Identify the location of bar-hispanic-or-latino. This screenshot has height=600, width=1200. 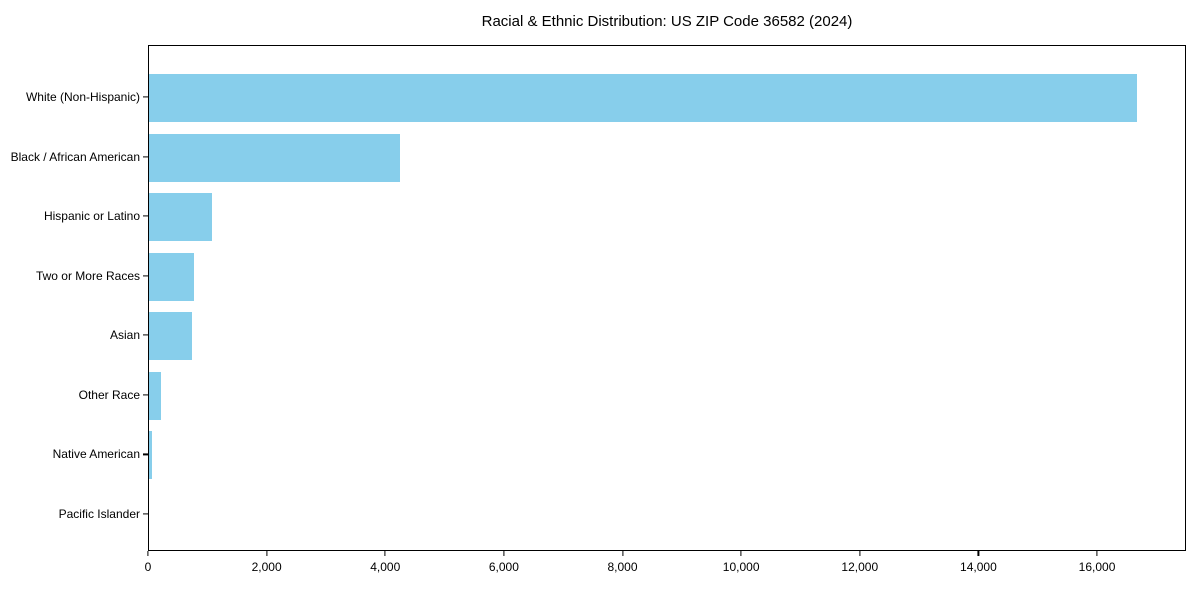
(180, 217).